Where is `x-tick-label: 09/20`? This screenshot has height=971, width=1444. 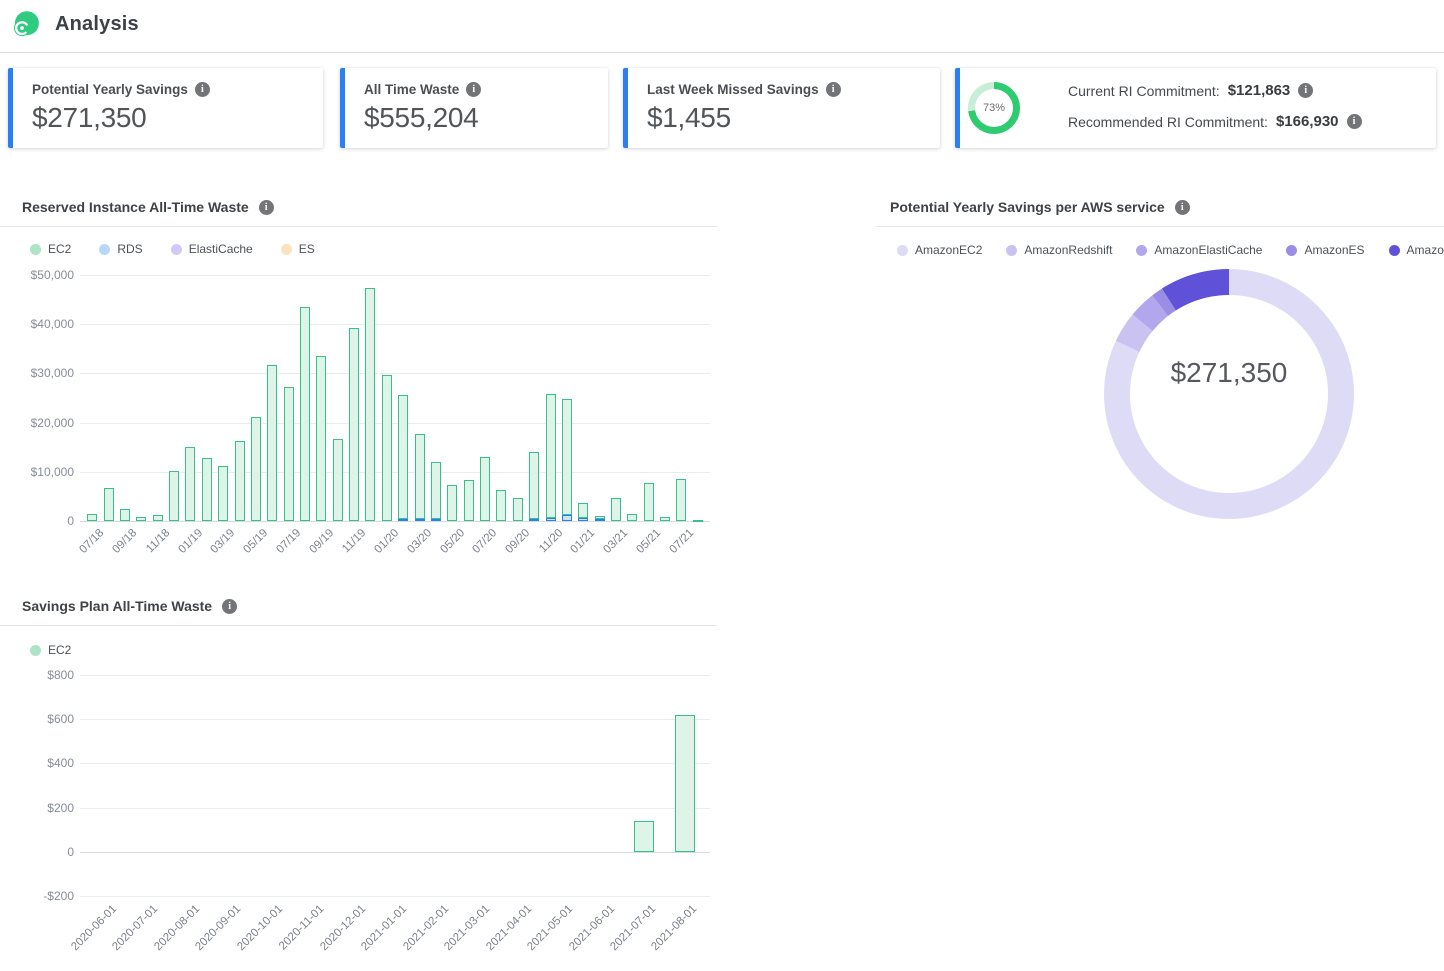
x-tick-label: 09/20 is located at coordinates (518, 541).